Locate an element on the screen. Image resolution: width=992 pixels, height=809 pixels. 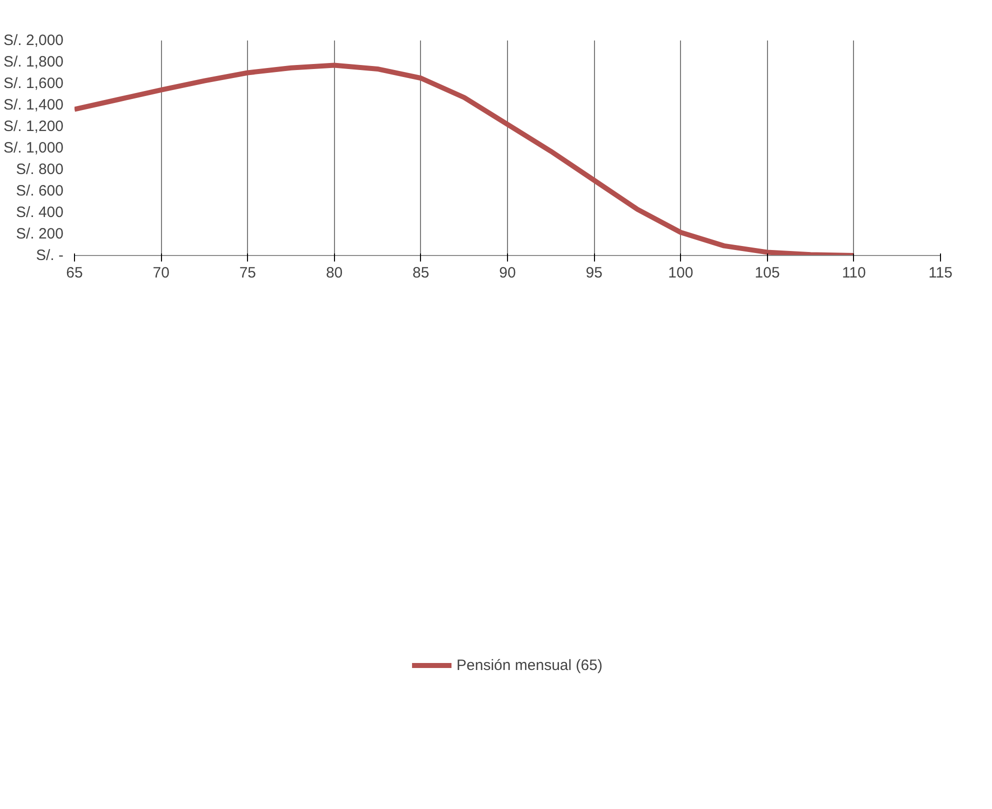
x-tick-label: 95 is located at coordinates (594, 273).